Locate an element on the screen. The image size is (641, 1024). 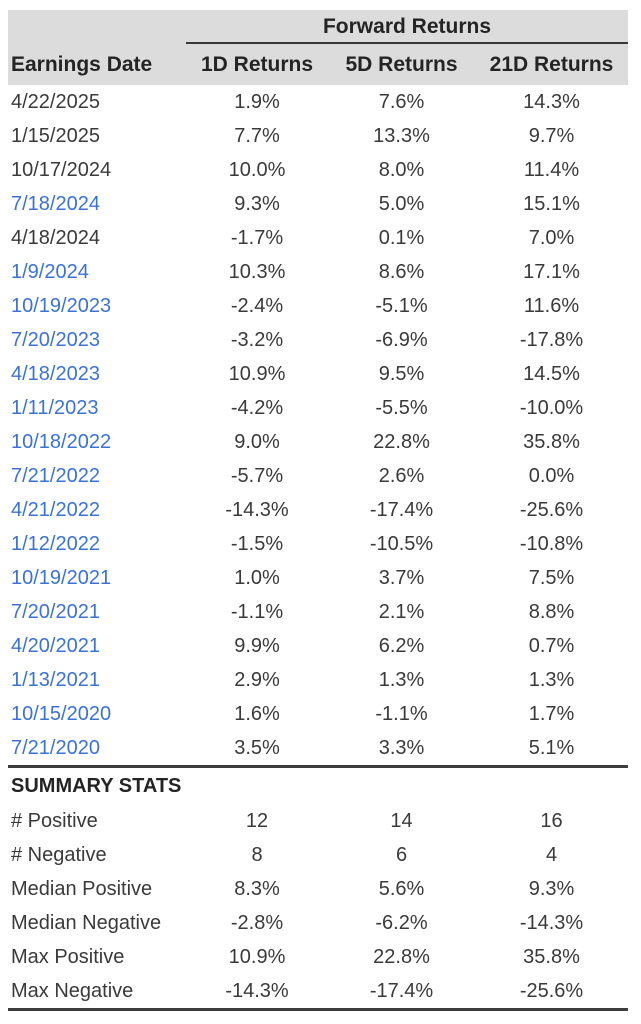
earnings-date-link: 10/15/2020 is located at coordinates (61, 713).